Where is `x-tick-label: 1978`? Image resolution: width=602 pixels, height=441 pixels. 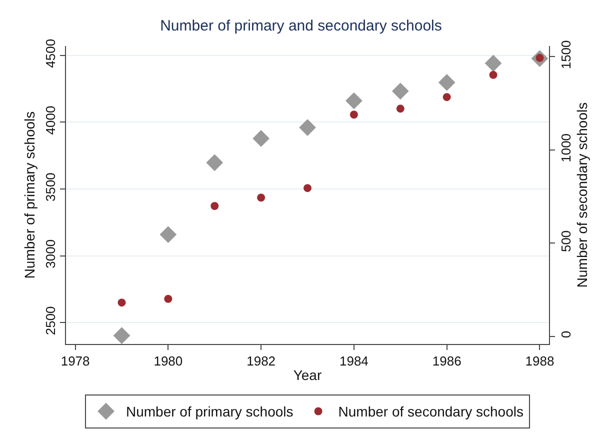
x-tick-label: 1978 is located at coordinates (75, 361).